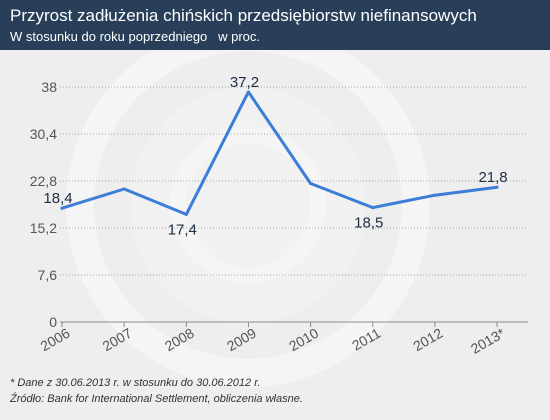 The width and height of the screenshot is (550, 420). What do you see at coordinates (241, 340) in the screenshot?
I see `x-tick-label: 2009` at bounding box center [241, 340].